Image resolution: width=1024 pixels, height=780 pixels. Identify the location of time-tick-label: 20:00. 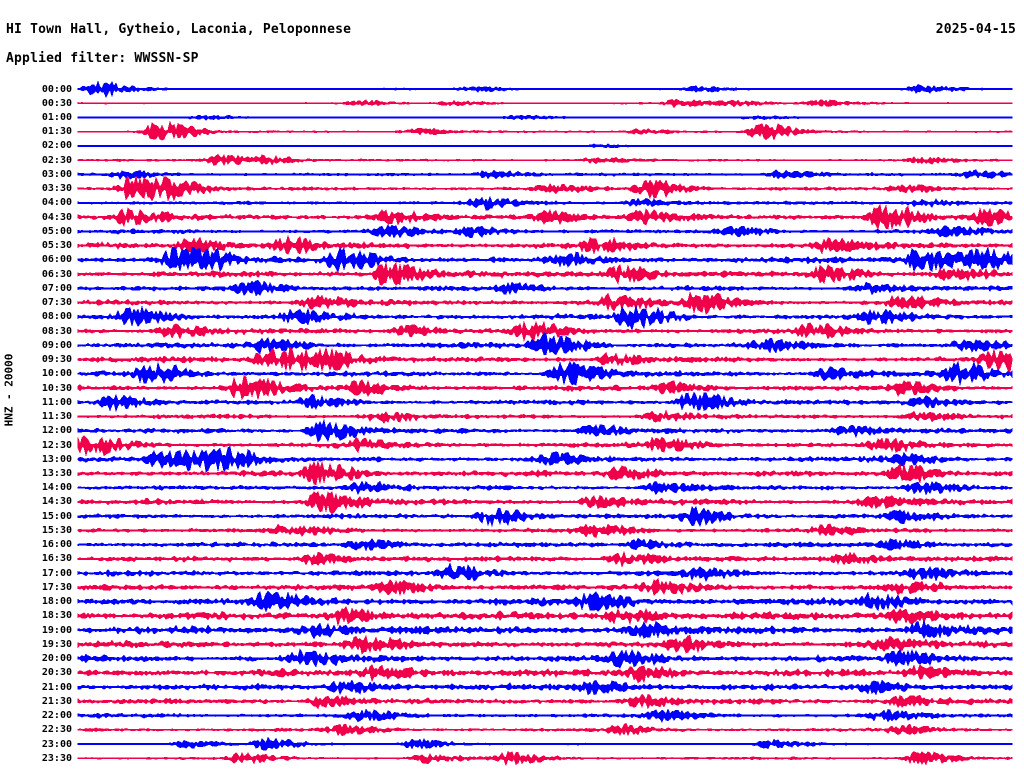
(56, 659).